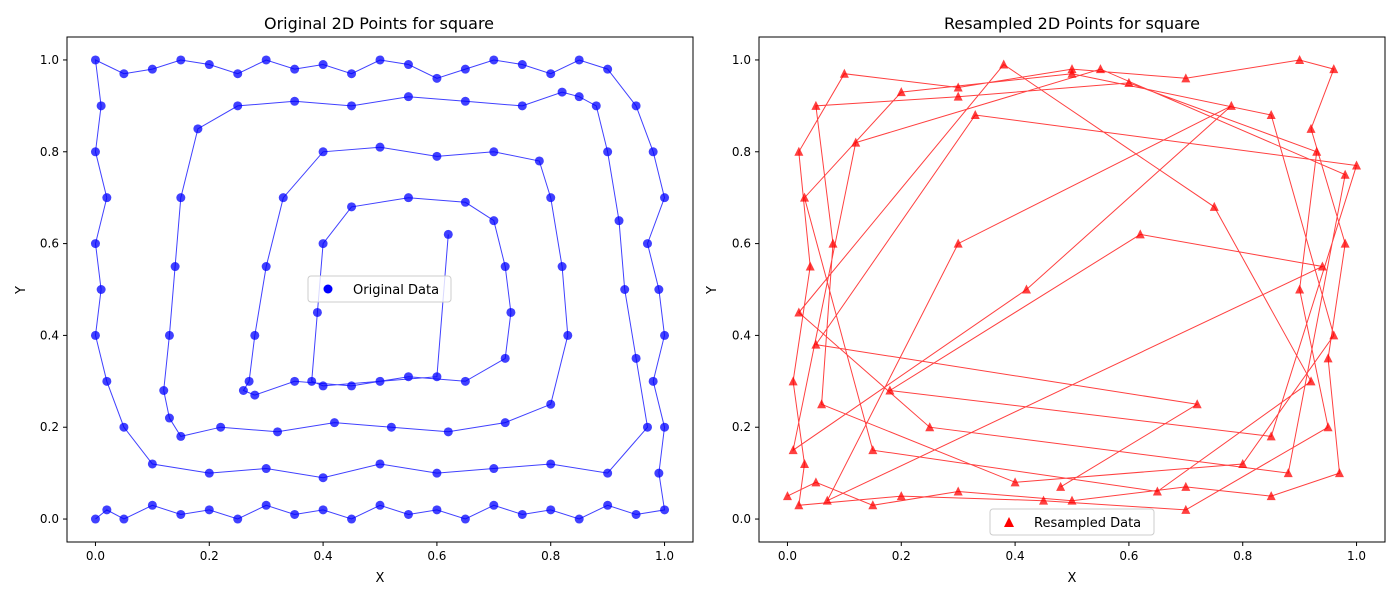  What do you see at coordinates (380, 578) in the screenshot?
I see `x-axis-label: X` at bounding box center [380, 578].